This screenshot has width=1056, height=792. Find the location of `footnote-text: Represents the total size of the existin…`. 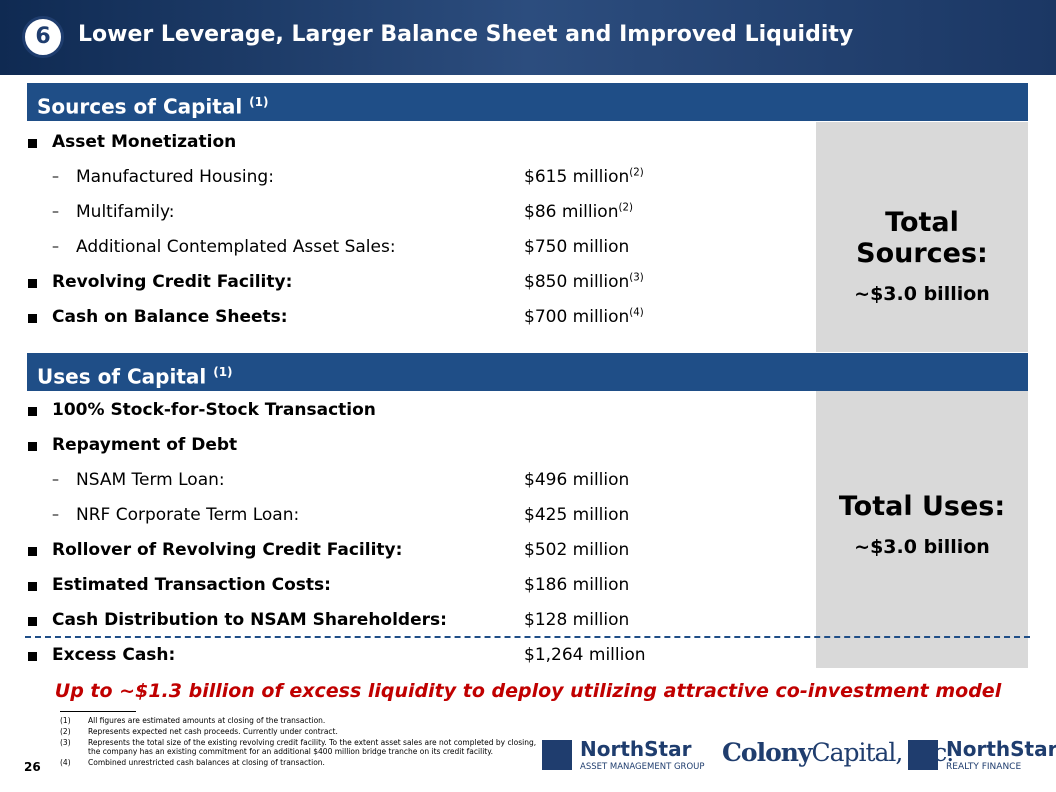

footnote-text: Represents the total size of the existin… is located at coordinates (312, 747).